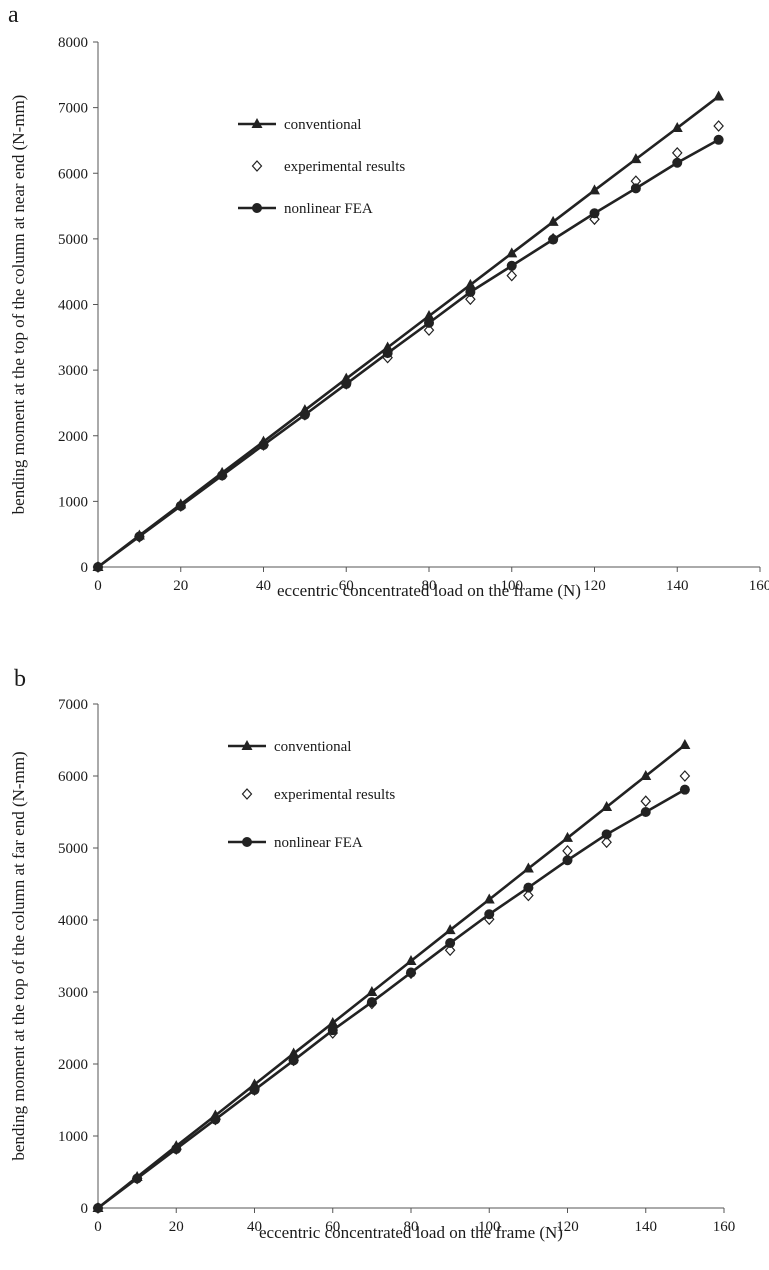 Image resolution: width=769 pixels, height=1270 pixels. What do you see at coordinates (322, 125) in the screenshot?
I see `legend-label: conventional` at bounding box center [322, 125].